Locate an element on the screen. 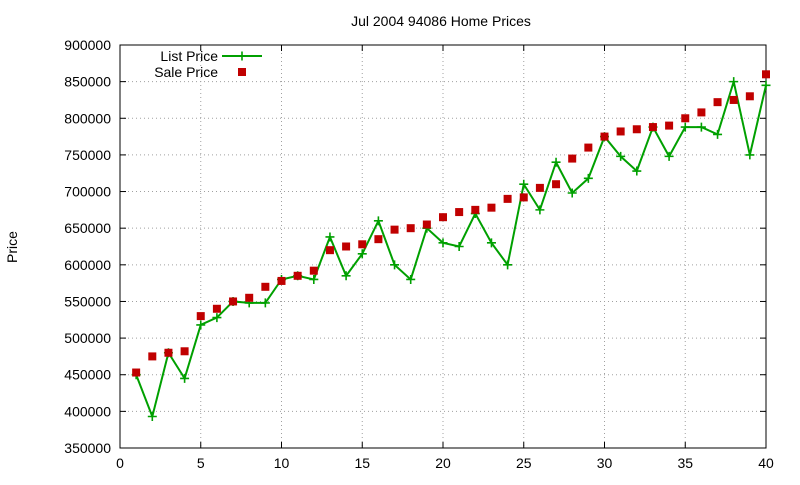 This screenshot has width=800, height=485. x-tick-label: 20 is located at coordinates (443, 463).